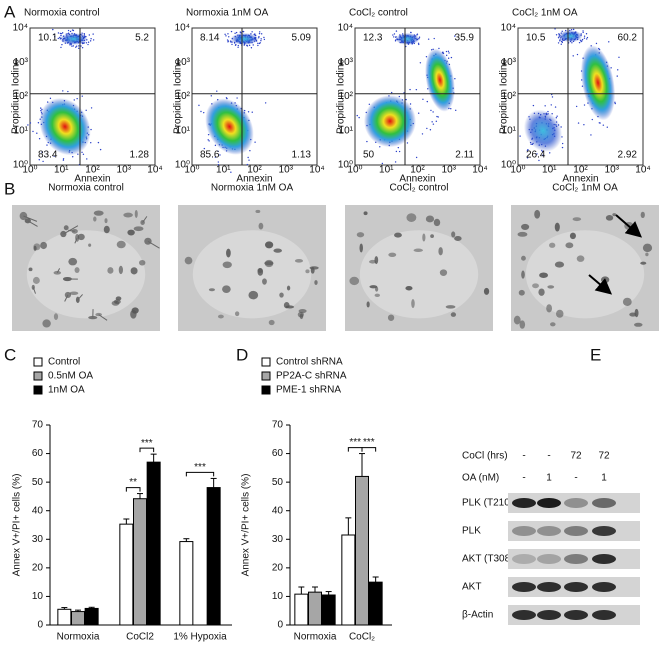  Describe the element at coordinates (465, 38) in the screenshot. I see `quadrant-value: 35.9` at that location.